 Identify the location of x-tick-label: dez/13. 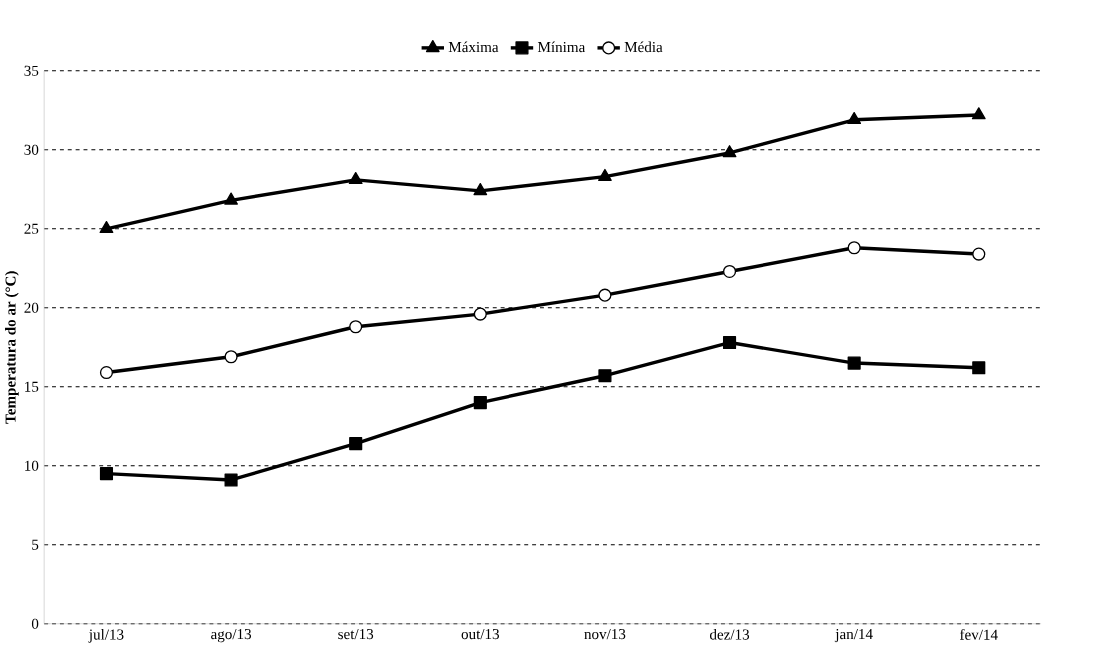
(729, 634).